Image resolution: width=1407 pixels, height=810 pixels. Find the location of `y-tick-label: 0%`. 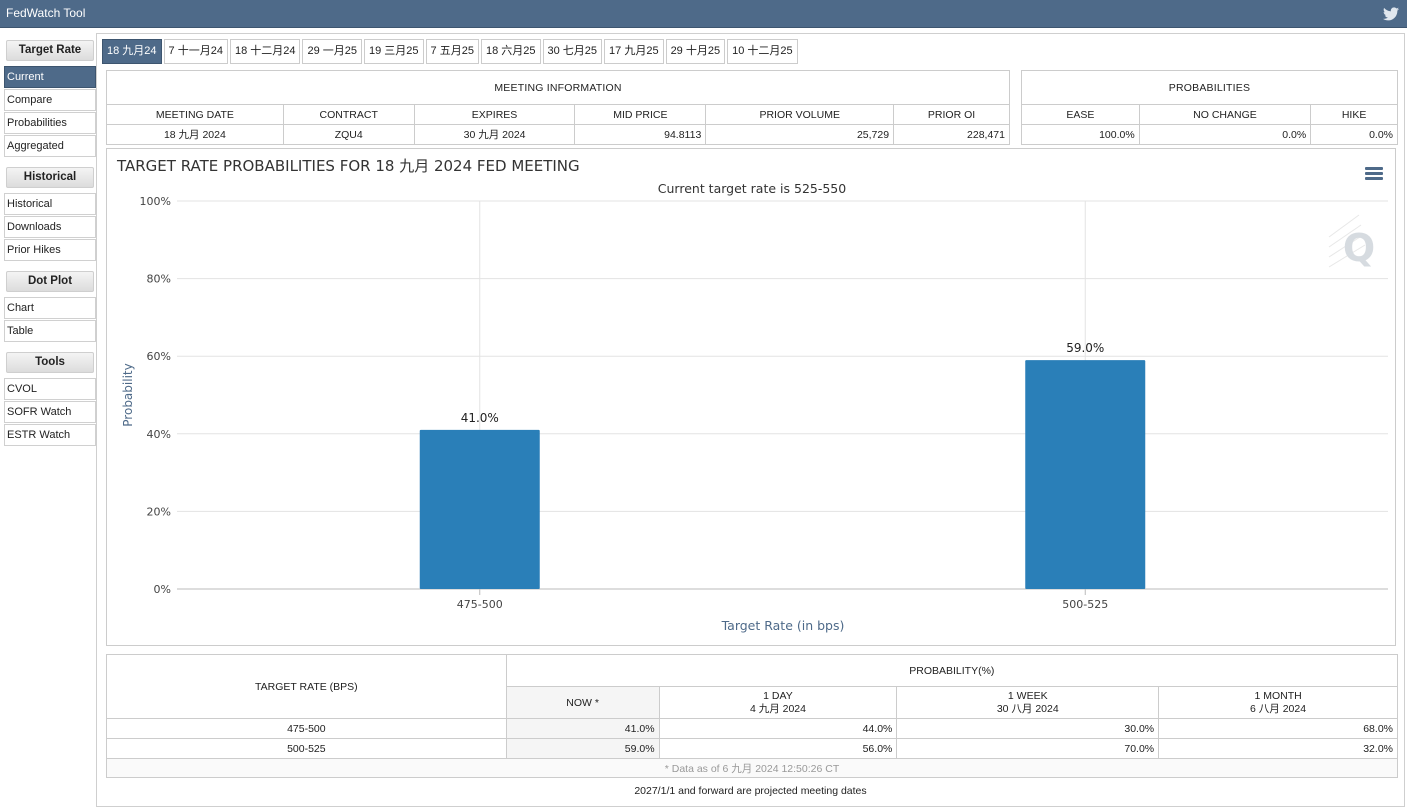

y-tick-label: 0% is located at coordinates (162, 589).